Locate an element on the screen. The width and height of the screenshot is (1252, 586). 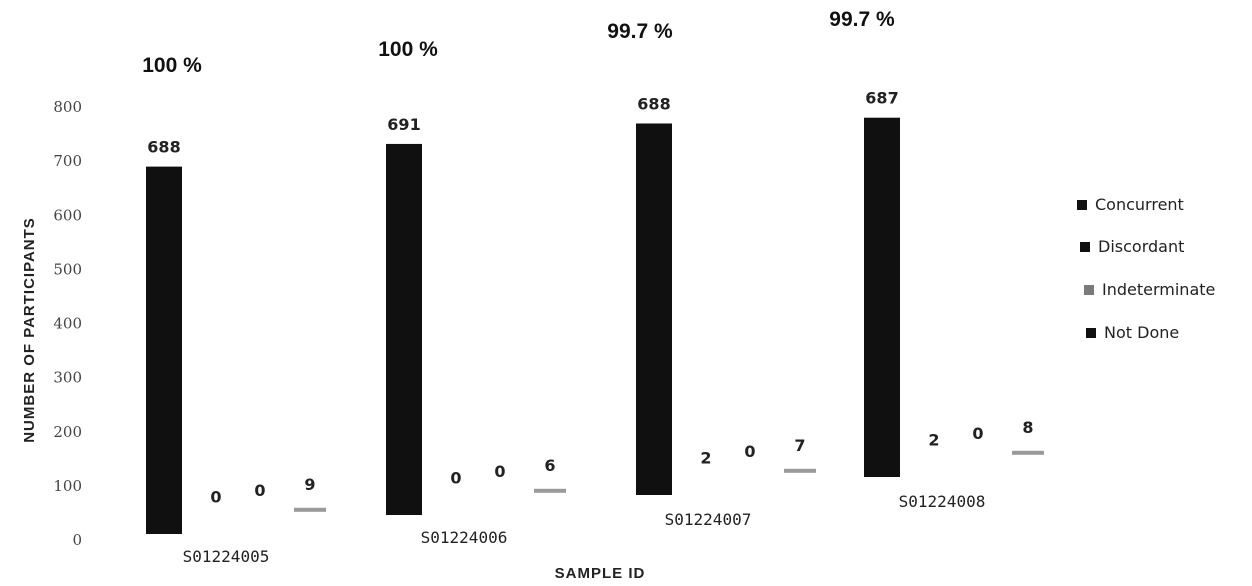
data-label: 691 is located at coordinates (403, 124).